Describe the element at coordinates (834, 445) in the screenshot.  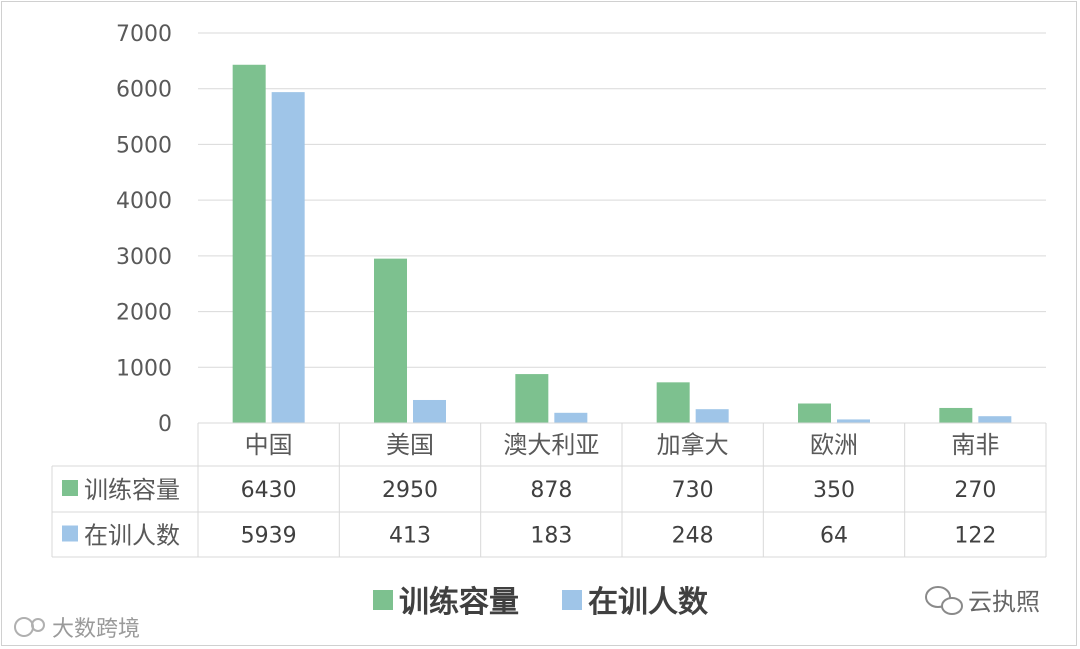
I see `category-label: 欧洲` at that location.